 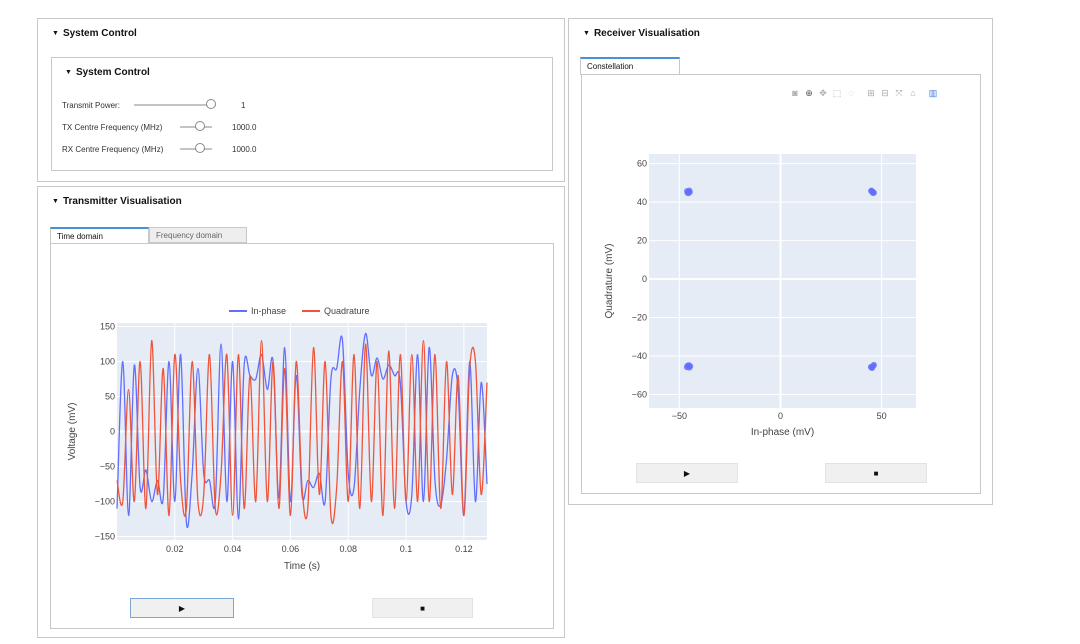 I want to click on tx-frequency-label: TX Centre Frequency (MHz), so click(x=112, y=127).